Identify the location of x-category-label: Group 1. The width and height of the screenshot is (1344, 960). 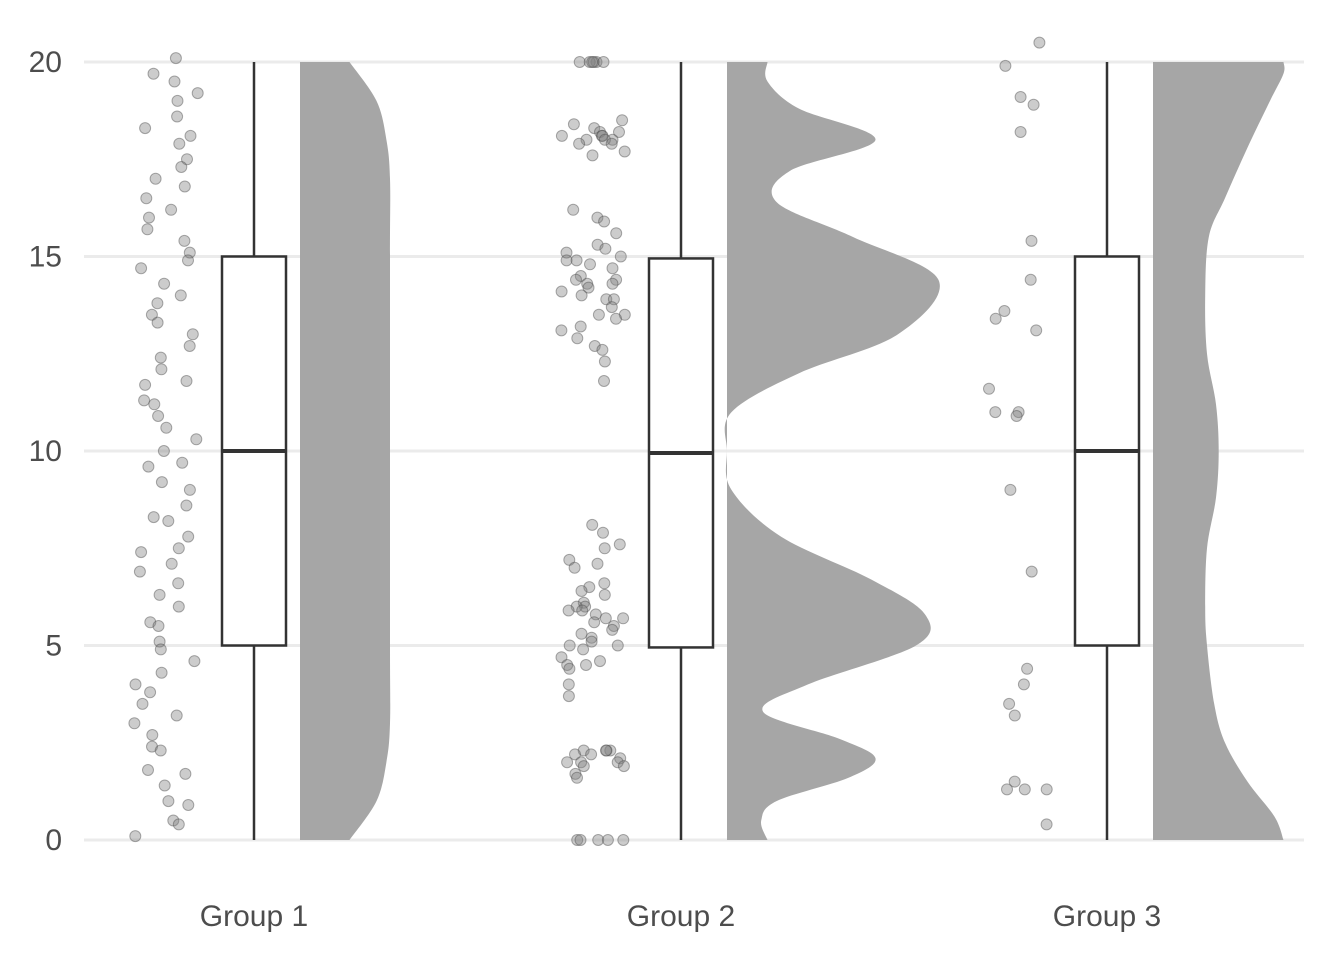
(254, 916).